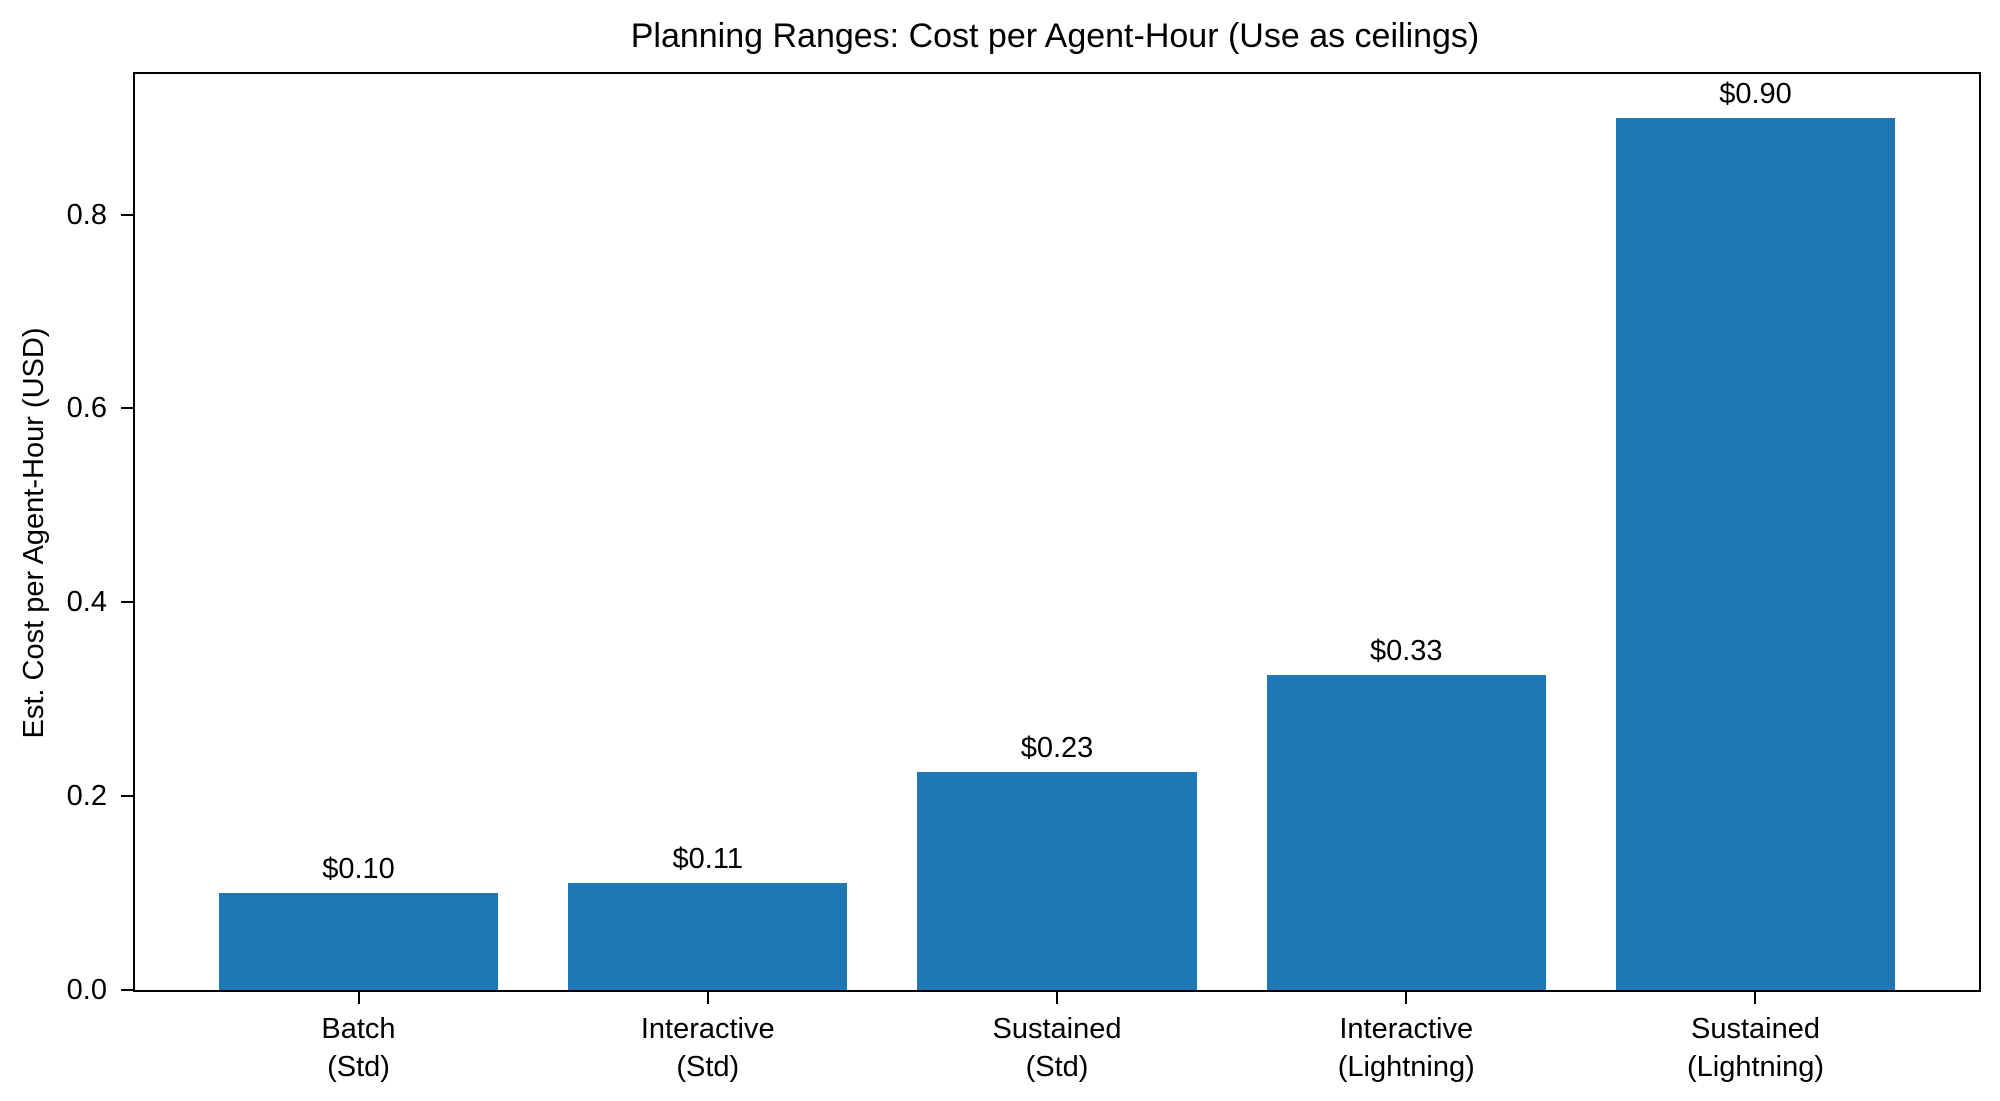  I want to click on y-tick-label: 0.8, so click(86, 214).